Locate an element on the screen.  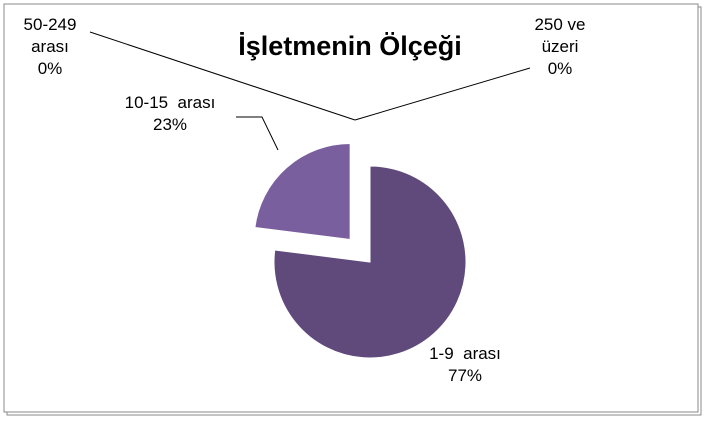
slice-label: 10-15 arası 23% is located at coordinates (170, 114).